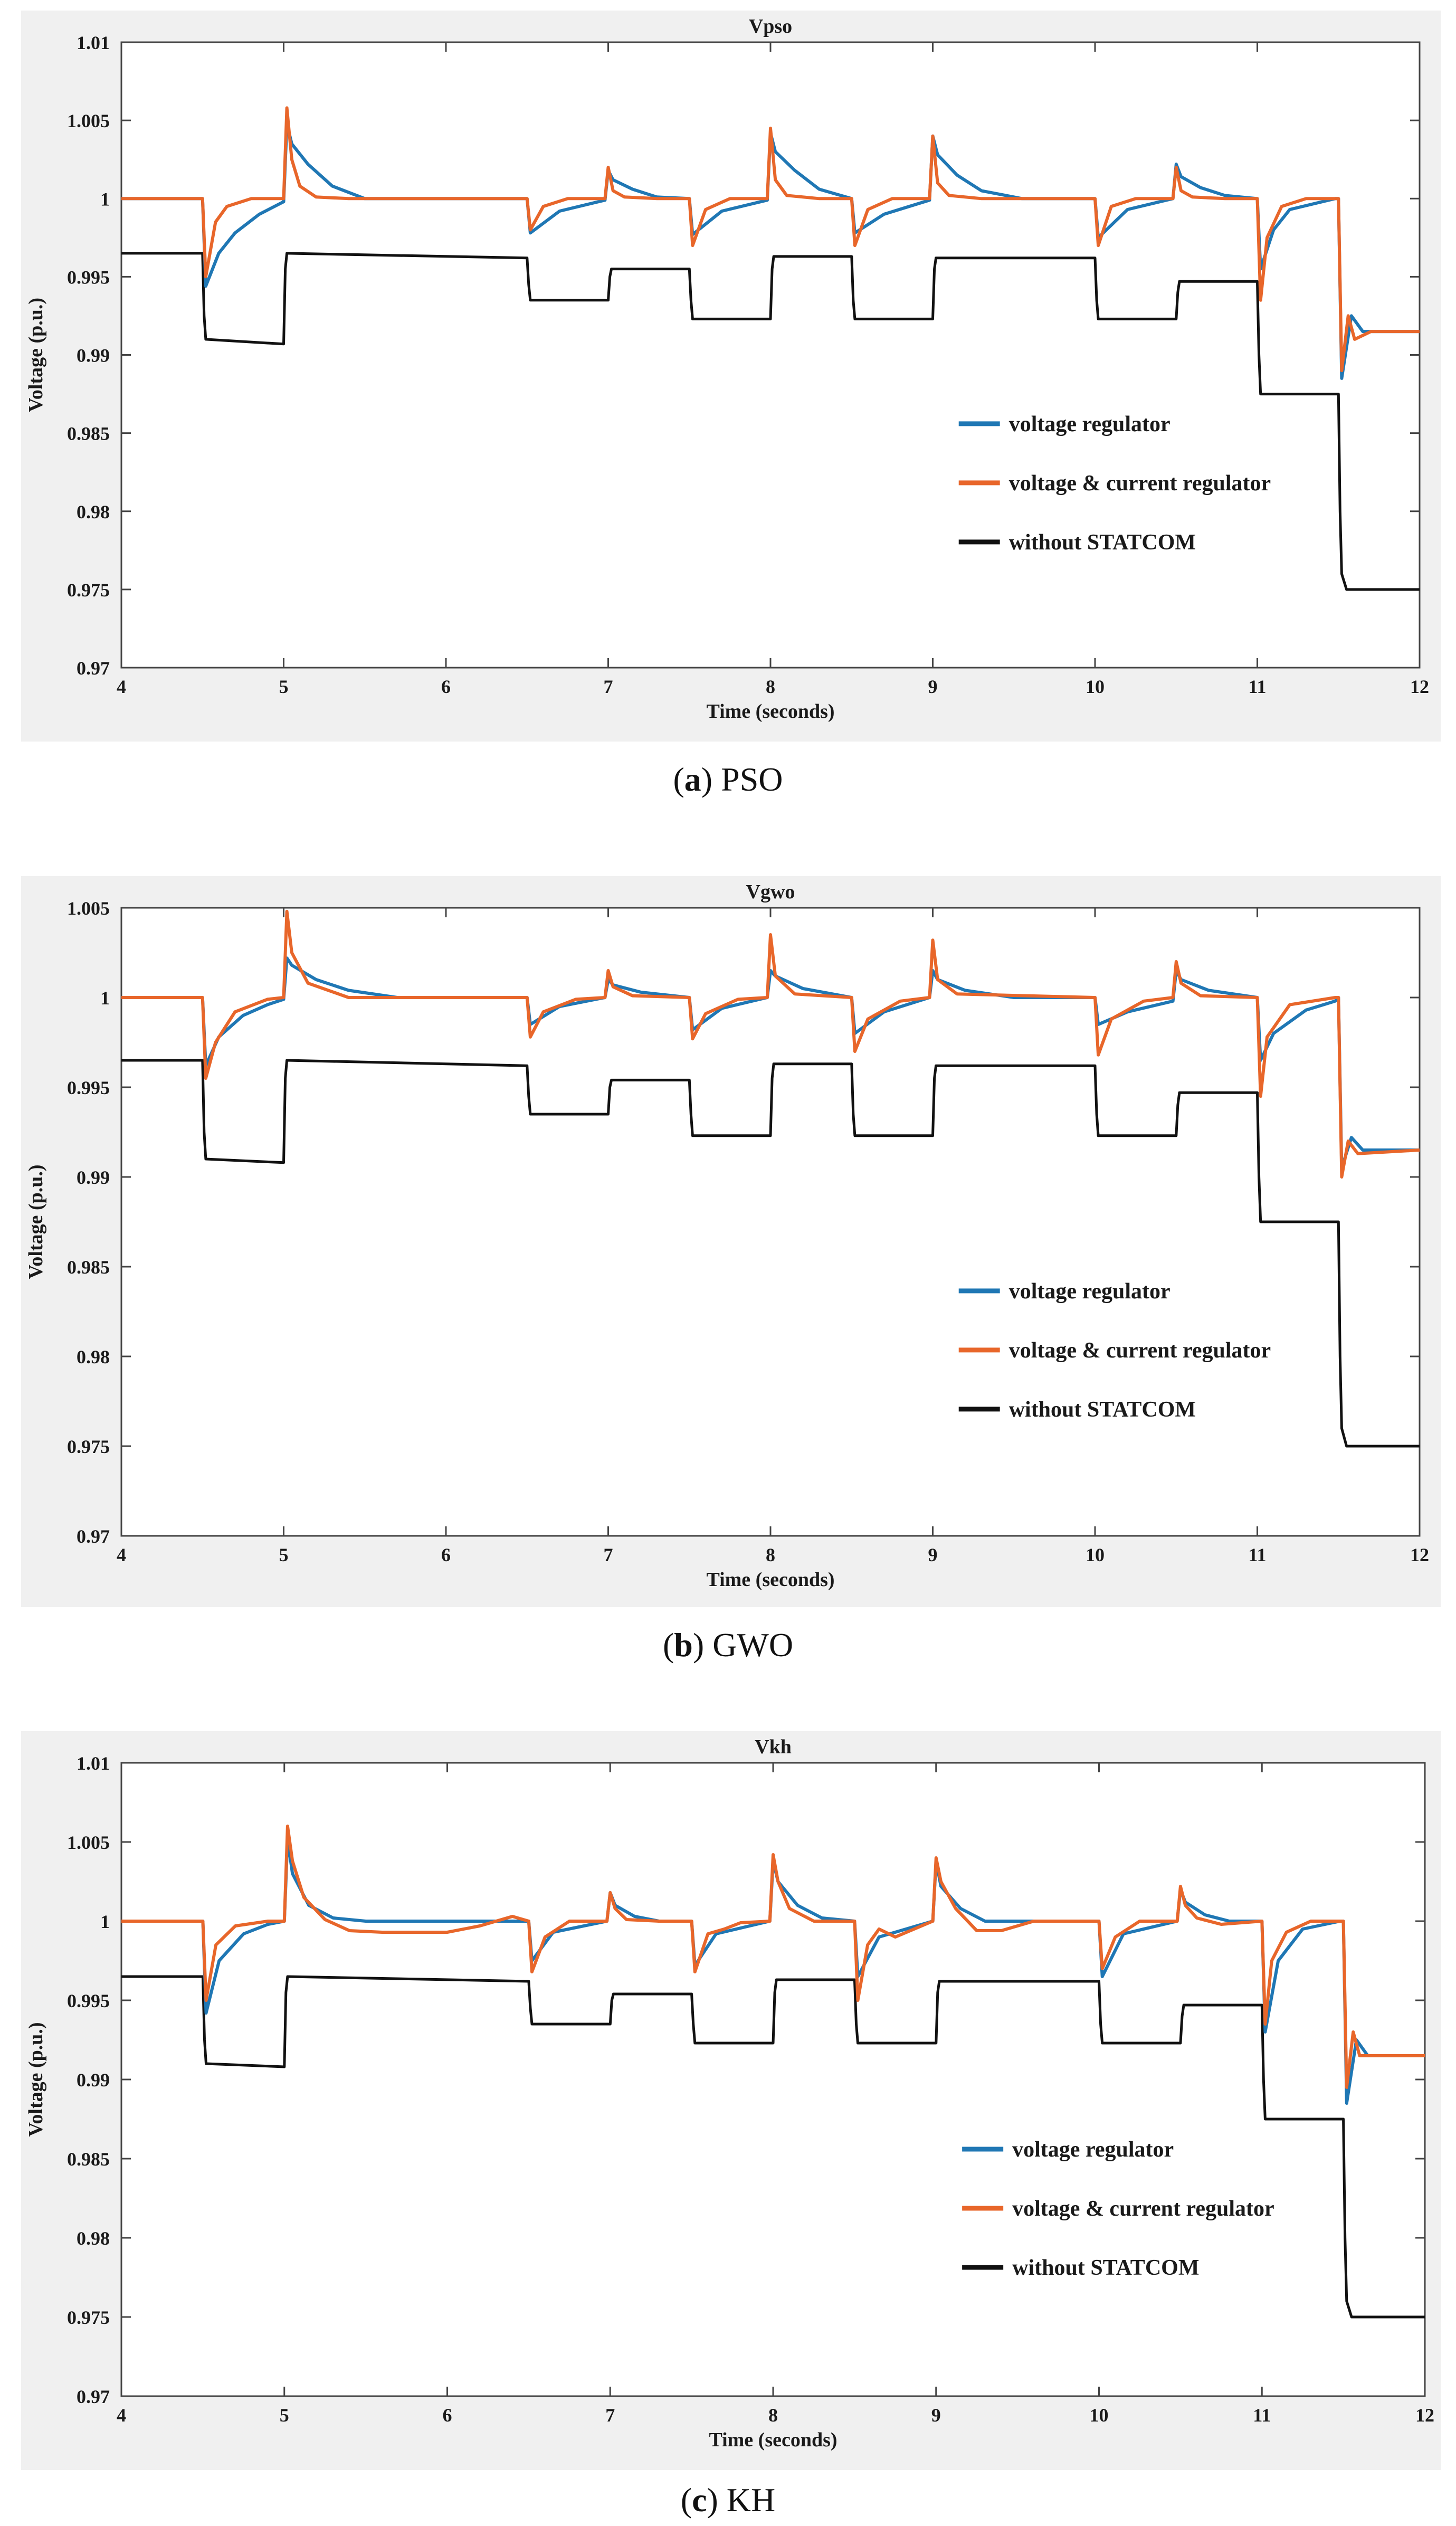  I want to click on caption-gwo: (b) GWO, so click(728, 1645).